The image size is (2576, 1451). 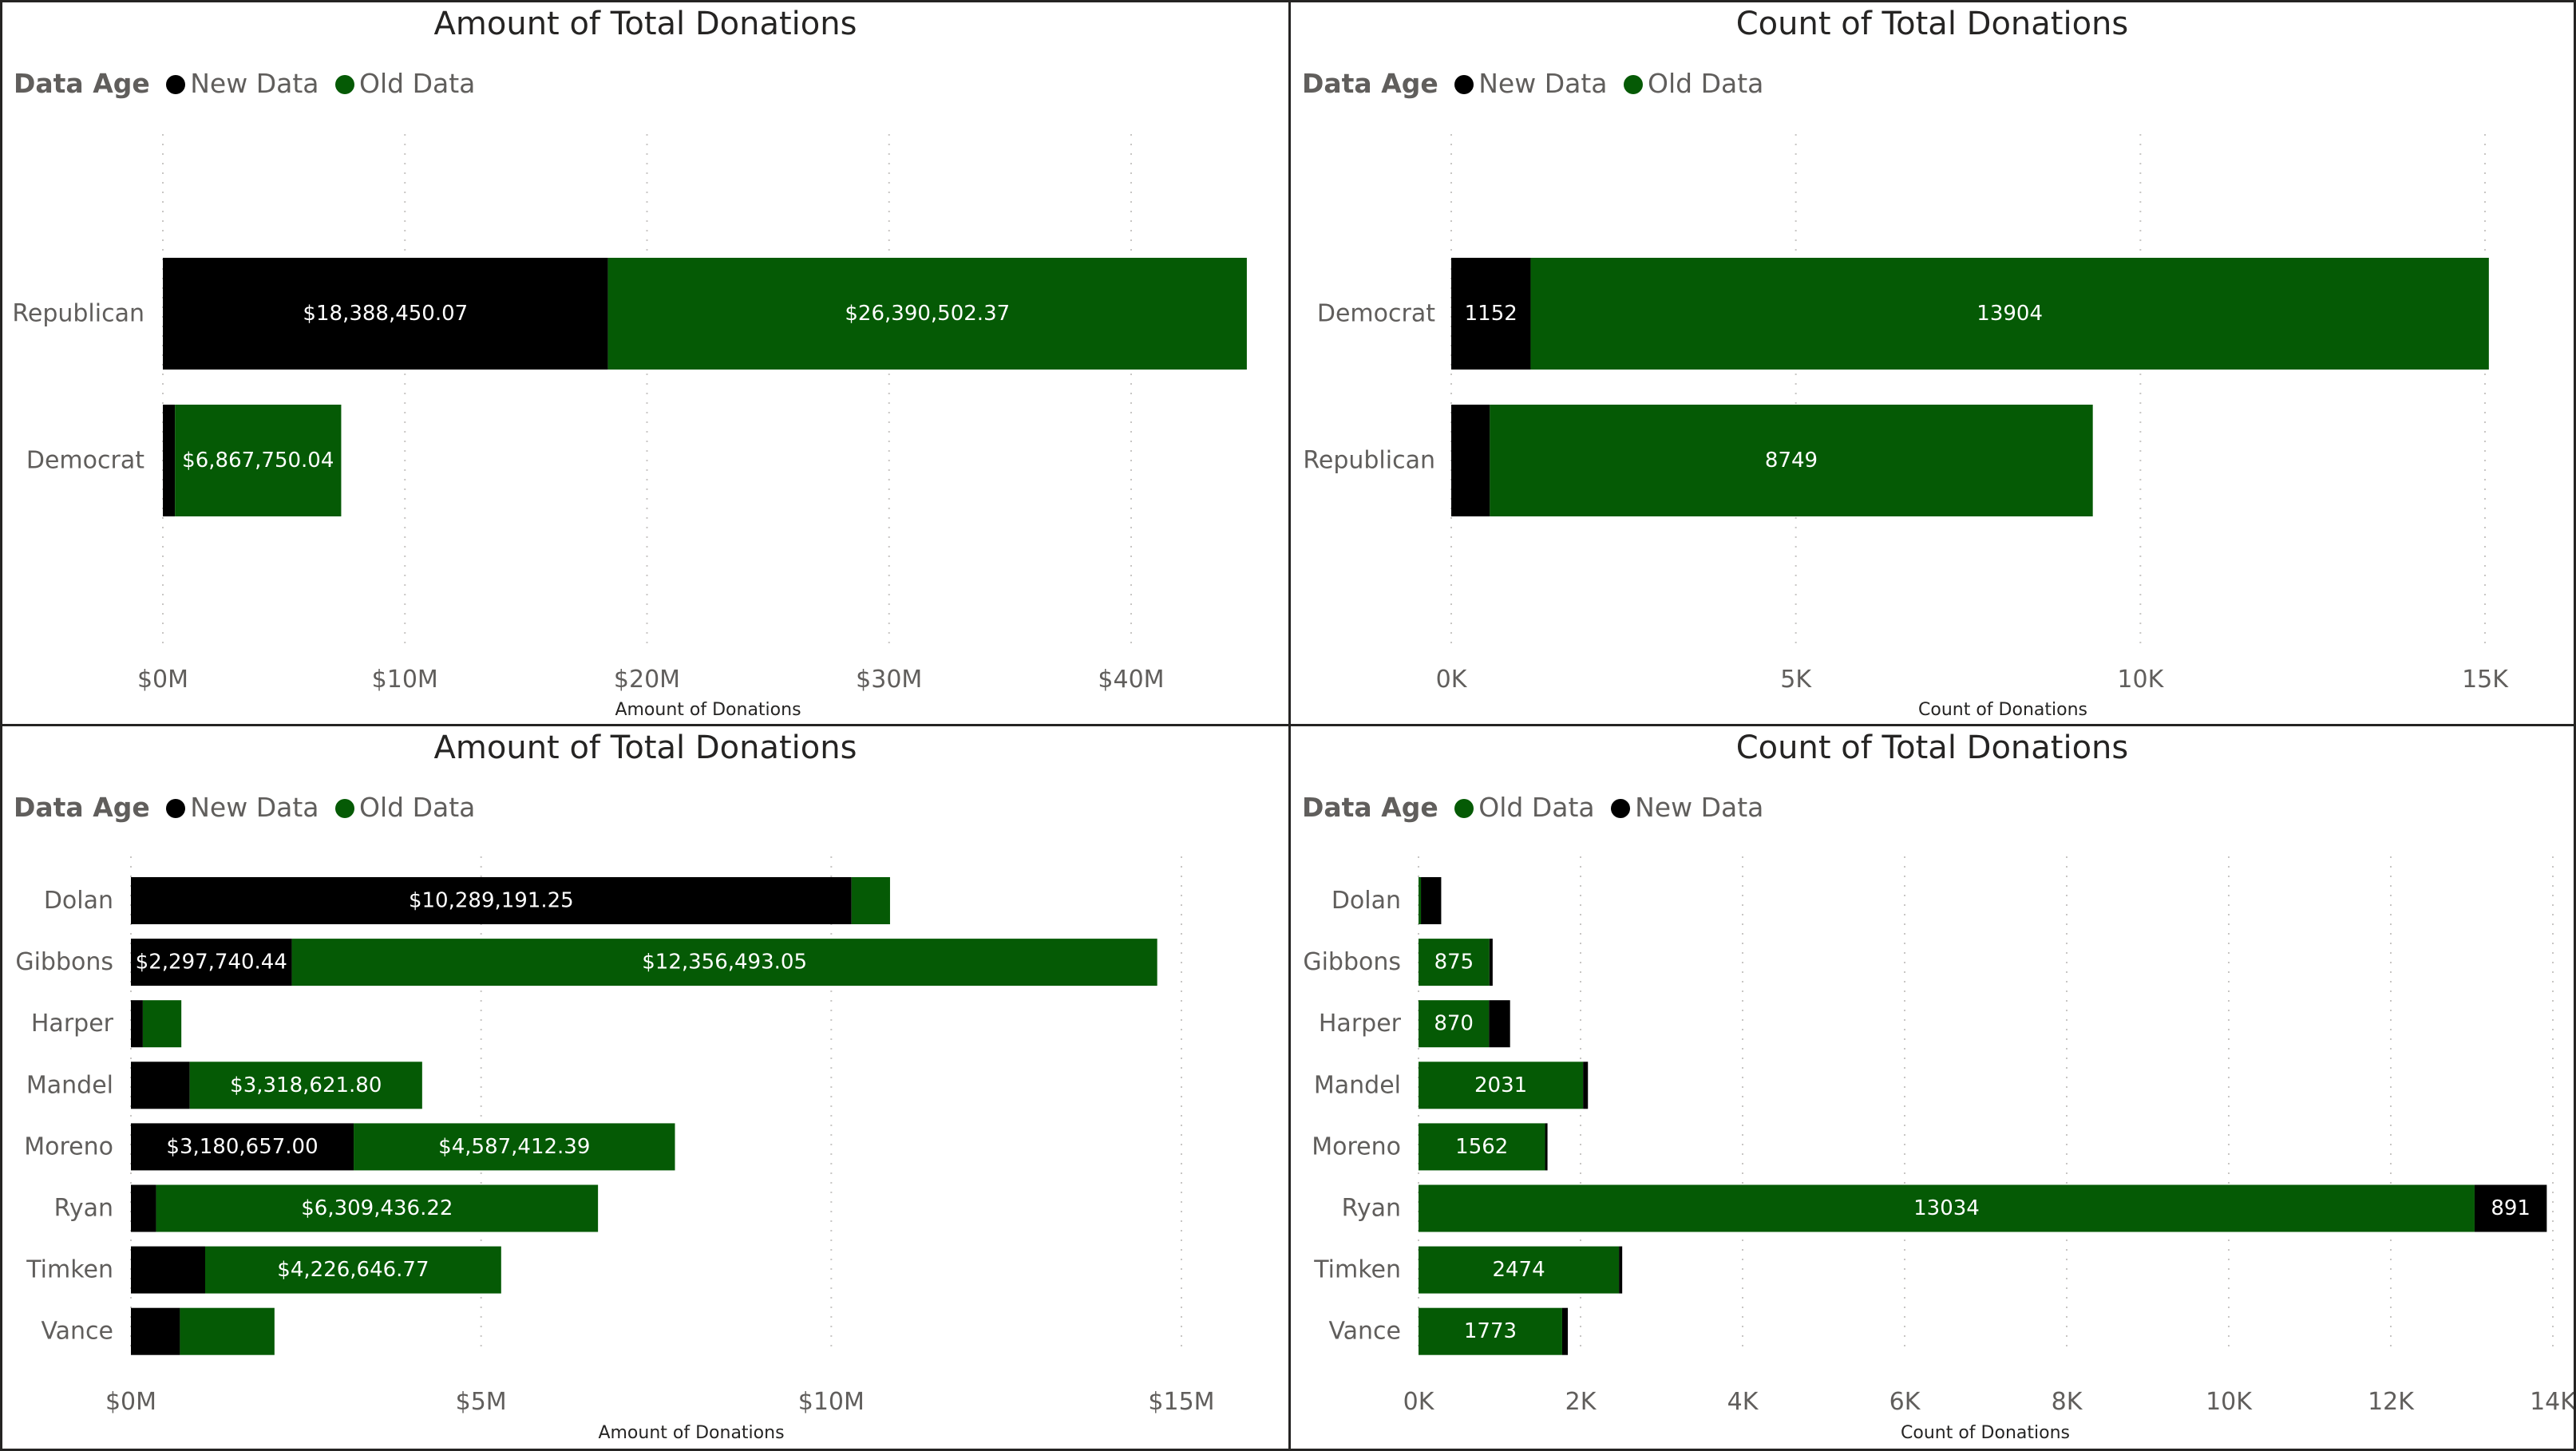 I want to click on data-label: $26,390,502.37, so click(x=928, y=314).